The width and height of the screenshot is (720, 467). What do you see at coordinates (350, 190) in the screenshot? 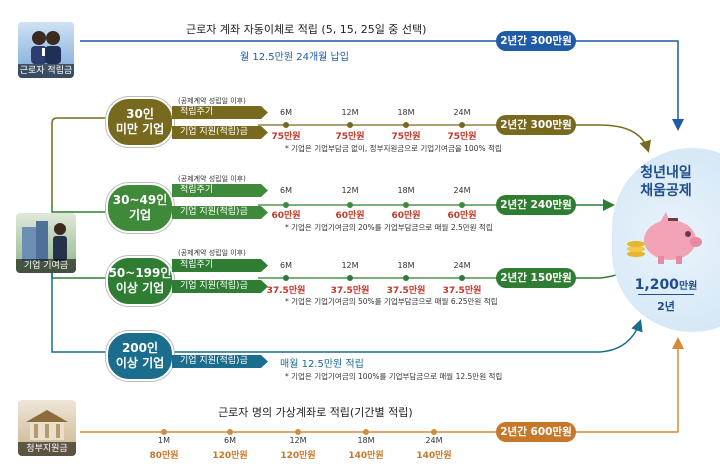
I see `tier2-month-2: 12M` at bounding box center [350, 190].